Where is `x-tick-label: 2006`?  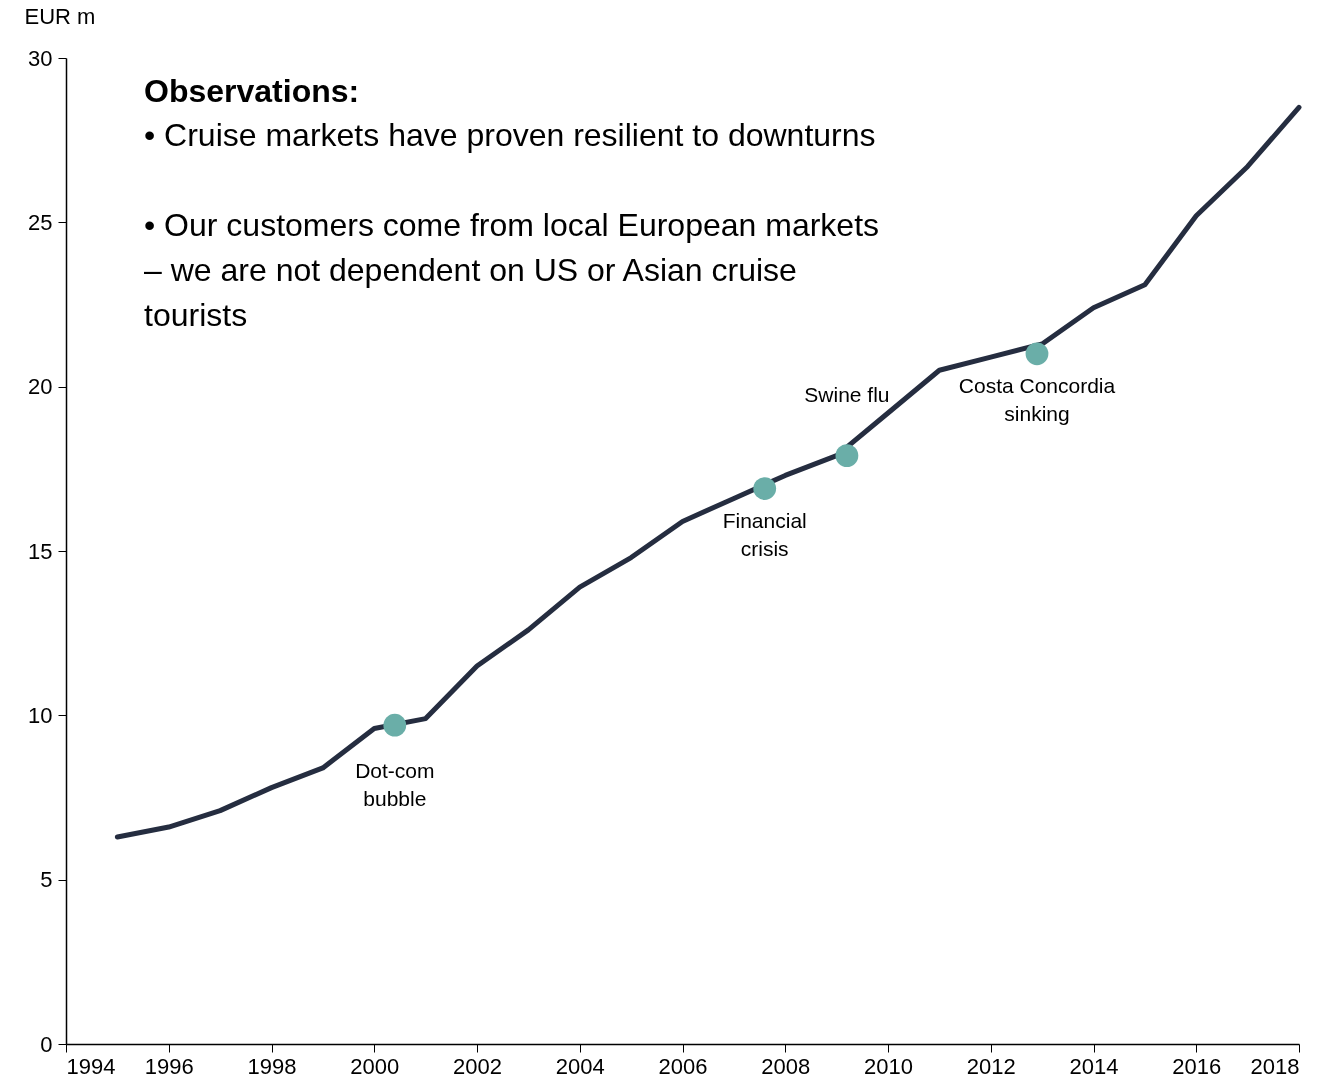
x-tick-label: 2006 is located at coordinates (683, 1066).